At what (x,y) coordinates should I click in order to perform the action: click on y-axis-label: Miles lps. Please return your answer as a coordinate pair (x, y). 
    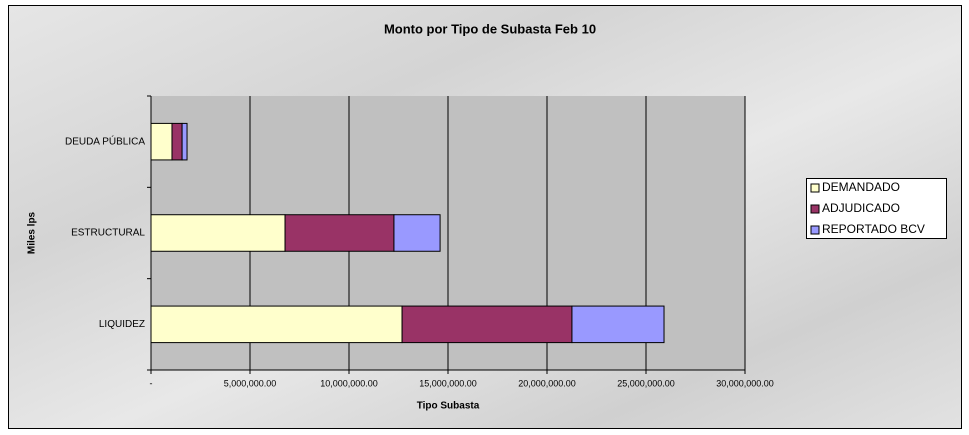
    Looking at the image, I should click on (32, 232).